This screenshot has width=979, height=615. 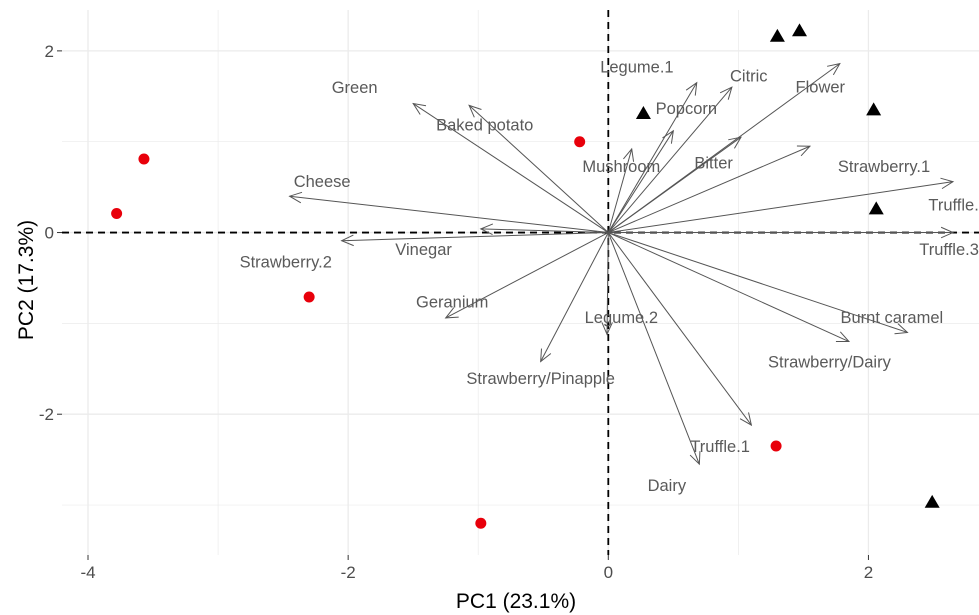 I want to click on y-tick-label: 2, so click(x=49, y=51).